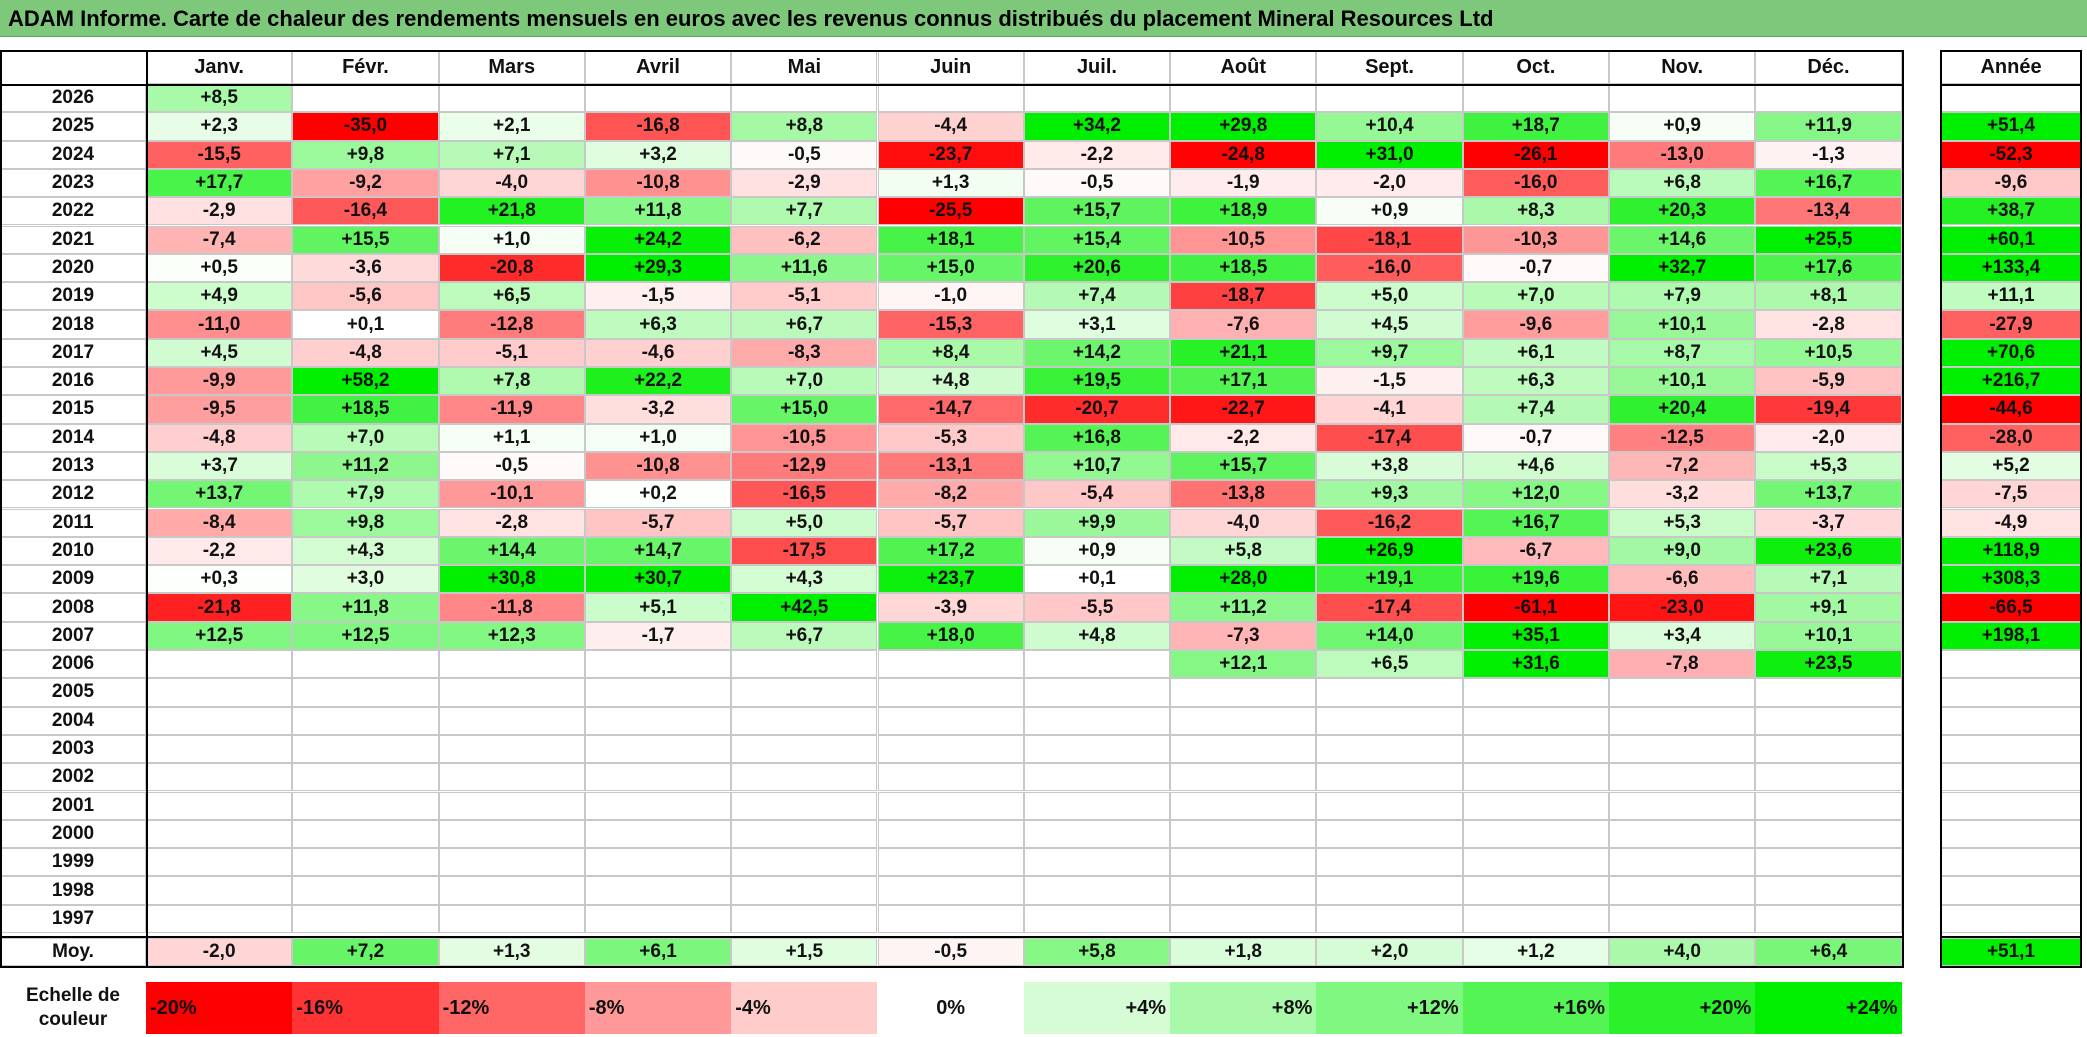  What do you see at coordinates (2011, 154) in the screenshot?
I see `annual-cell: -52,3` at bounding box center [2011, 154].